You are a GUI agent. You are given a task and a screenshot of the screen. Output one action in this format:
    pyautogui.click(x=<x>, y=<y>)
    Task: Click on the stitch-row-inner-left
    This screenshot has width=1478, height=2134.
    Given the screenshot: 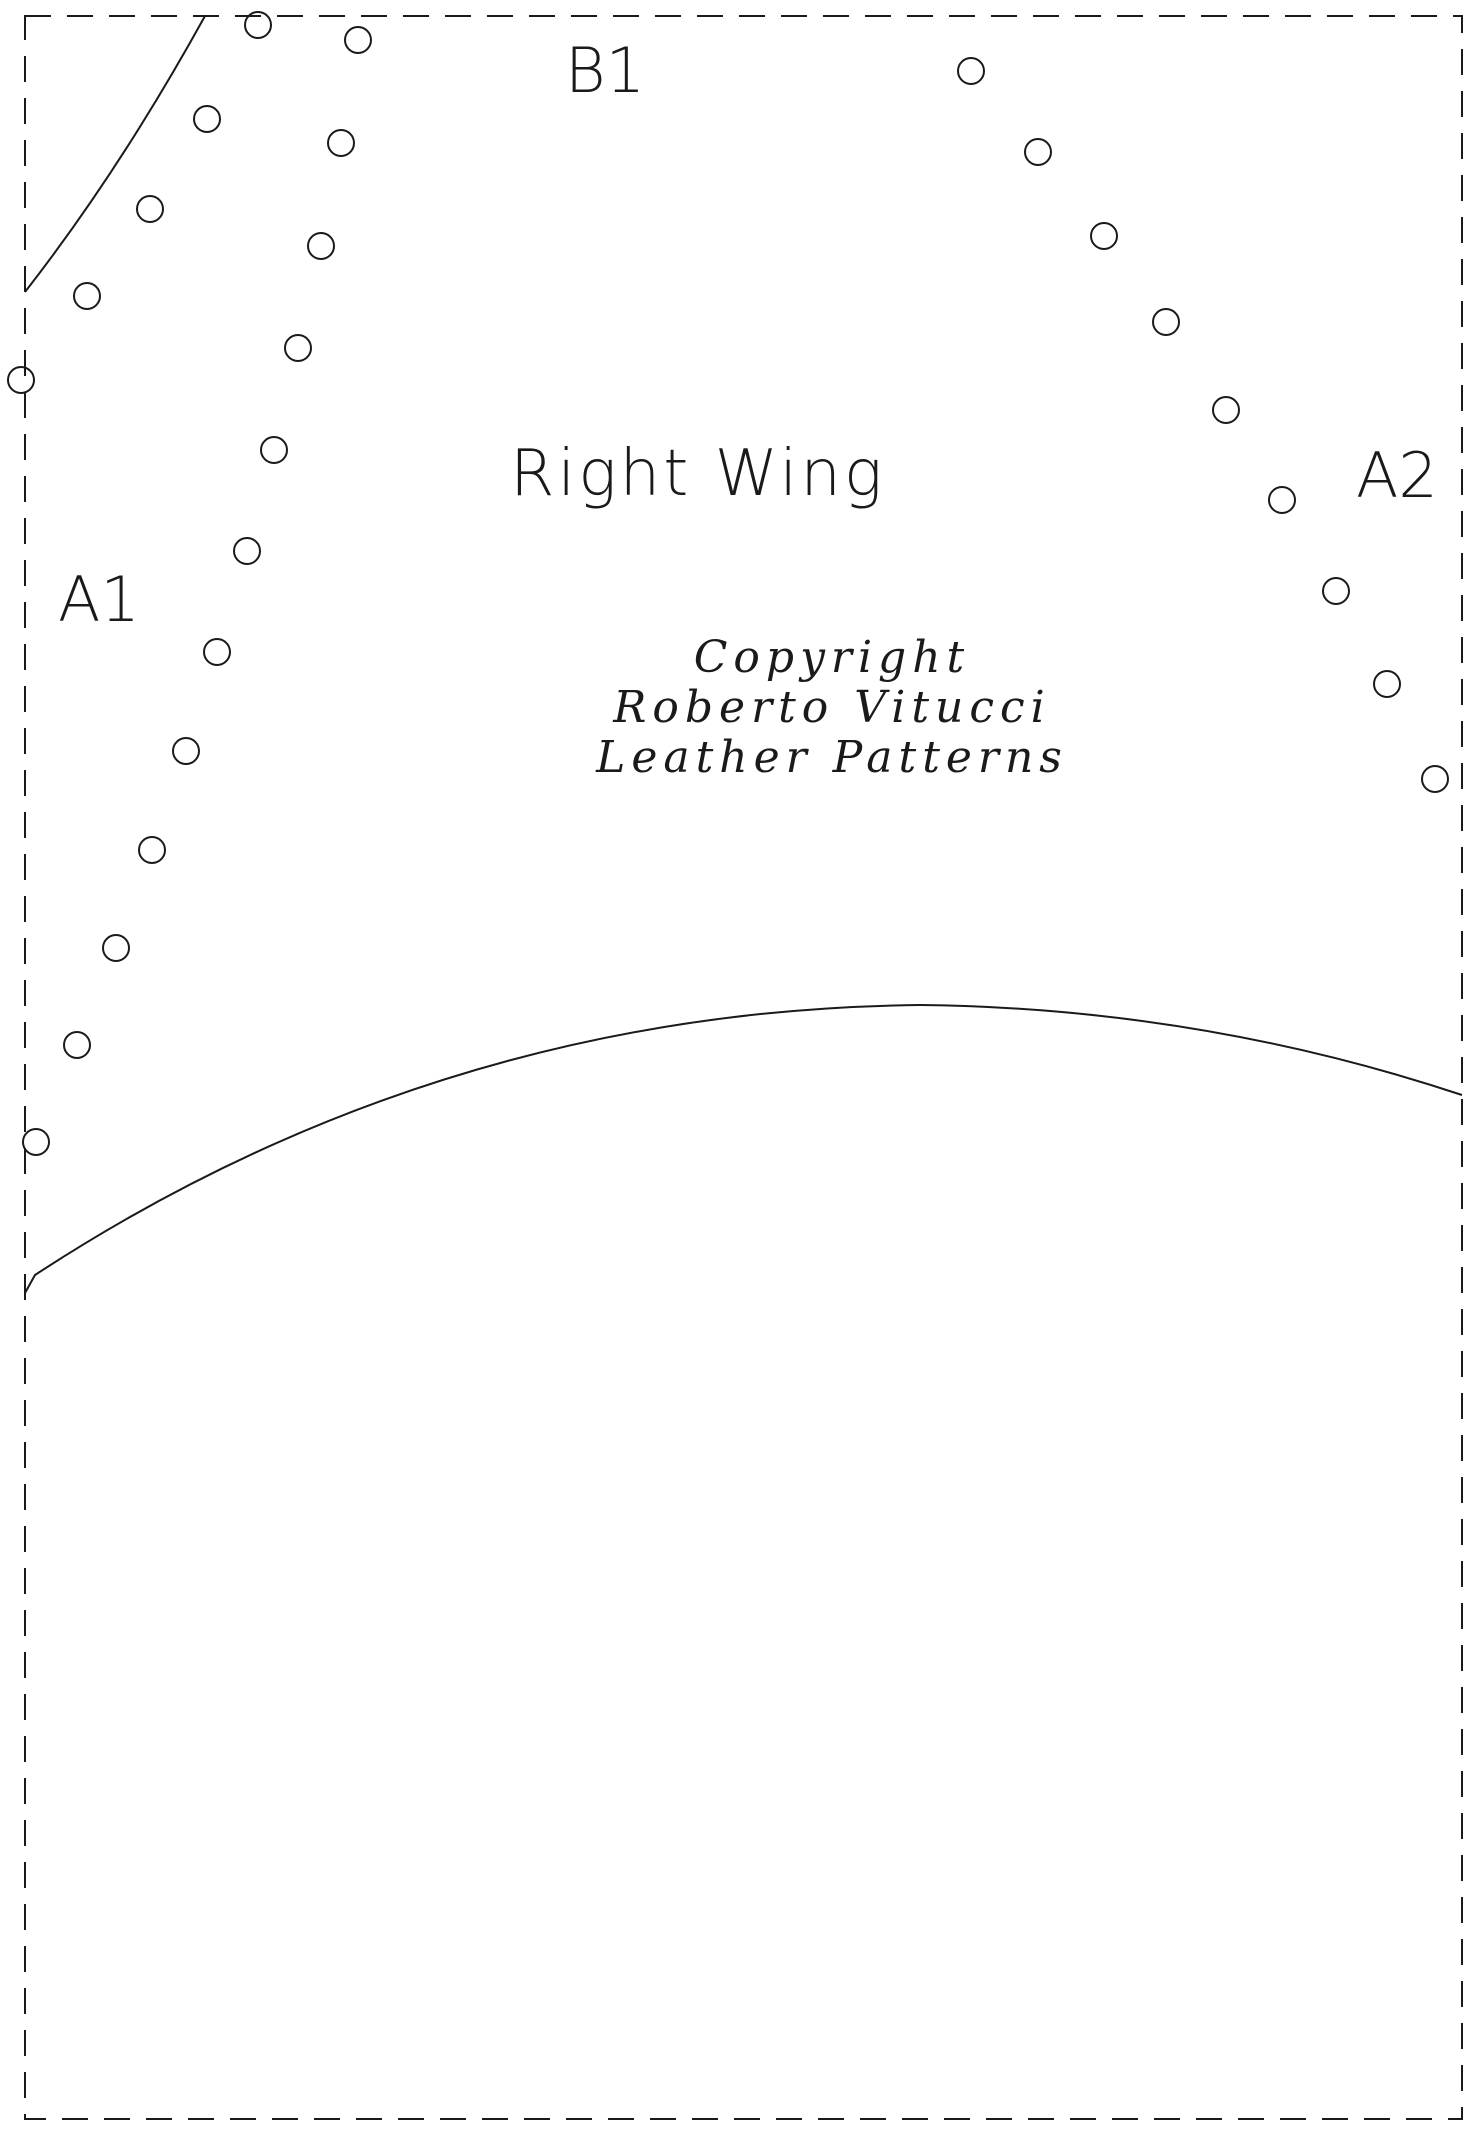 What is the action you would take?
    pyautogui.click(x=197, y=591)
    